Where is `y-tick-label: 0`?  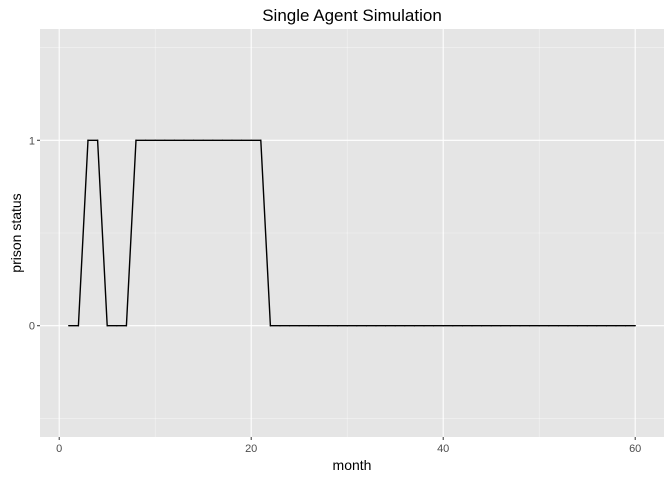
y-tick-label: 0 is located at coordinates (32, 327).